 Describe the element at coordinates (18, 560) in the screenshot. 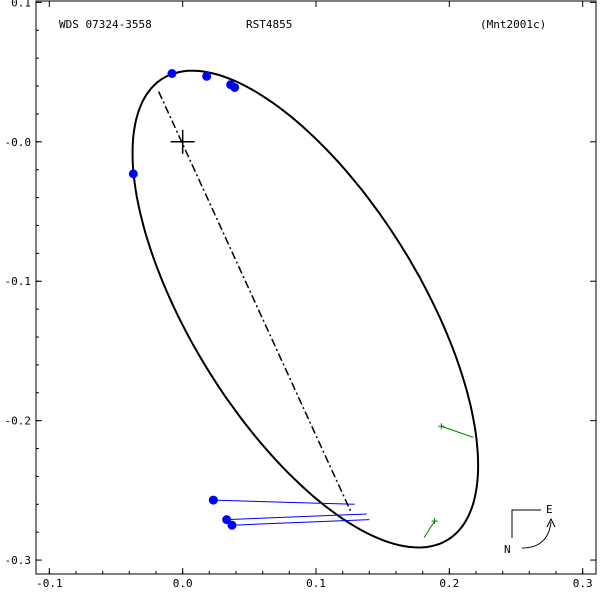

I see `y-tick-label: -0.3` at that location.